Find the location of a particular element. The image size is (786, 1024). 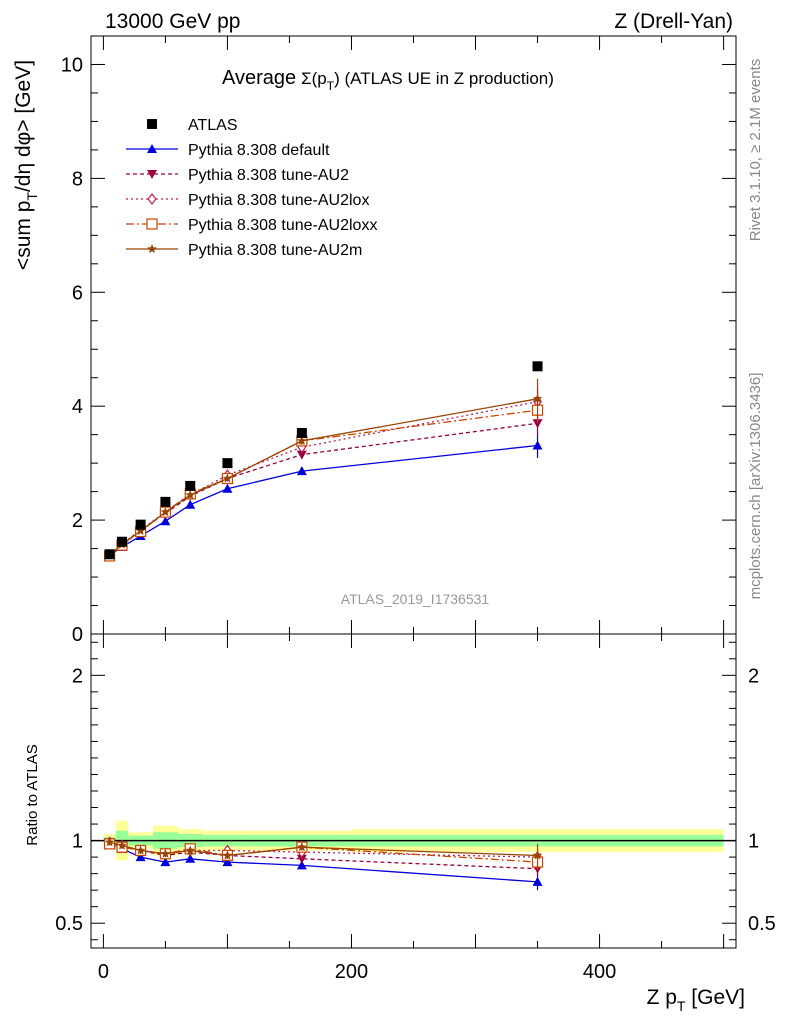

legend-label-au2m: Pythia 8.308 tune-AU2m is located at coordinates (275, 250).